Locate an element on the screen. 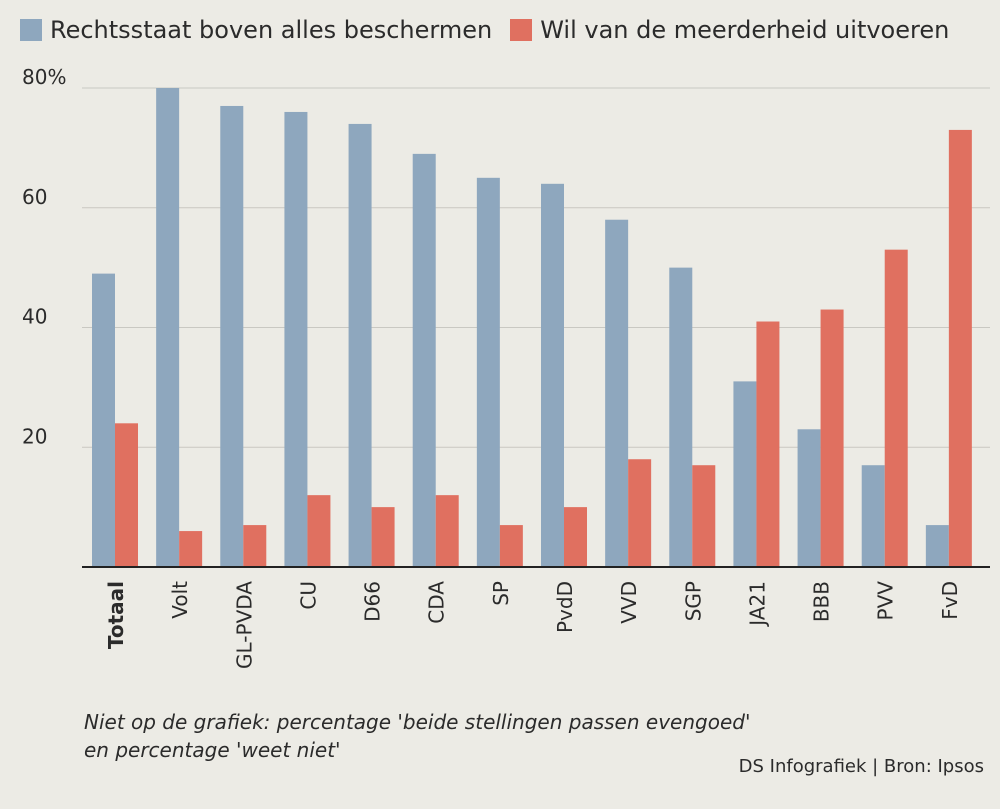 The width and height of the screenshot is (1000, 809). x-tick-label-bbb: BBB is located at coordinates (822, 601).